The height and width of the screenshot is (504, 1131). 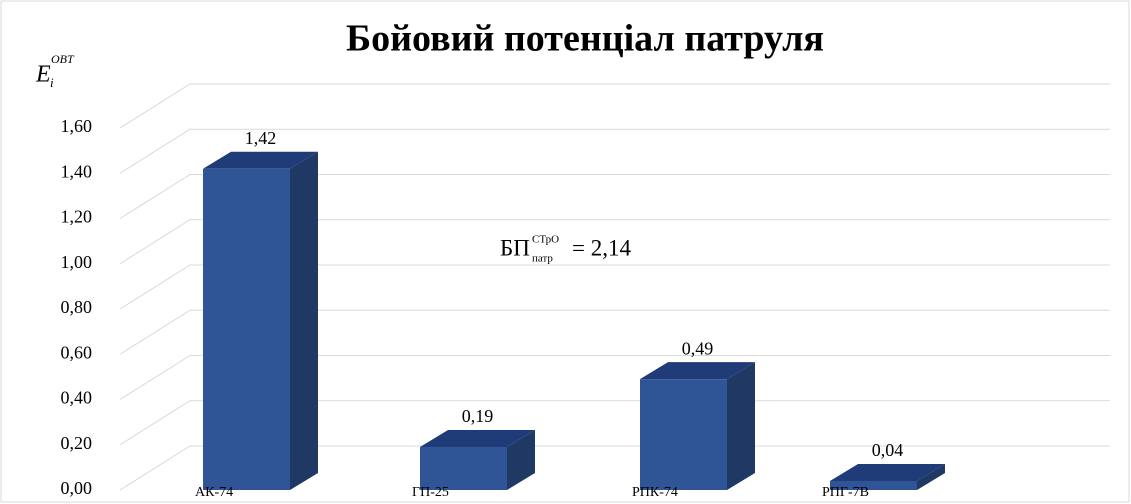 I want to click on y-tick-label: 1,60, so click(x=77, y=126).